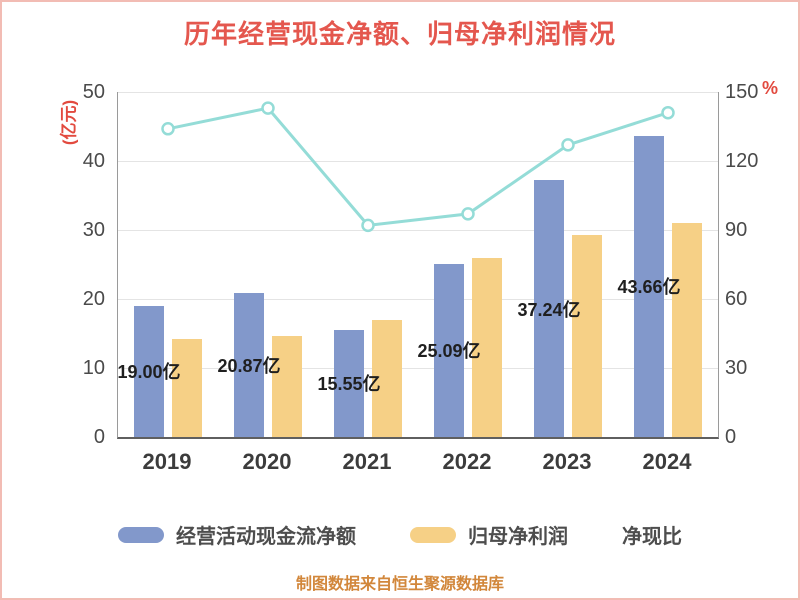 This screenshot has height=600, width=800. I want to click on legend-label: 净现比, so click(652, 537).